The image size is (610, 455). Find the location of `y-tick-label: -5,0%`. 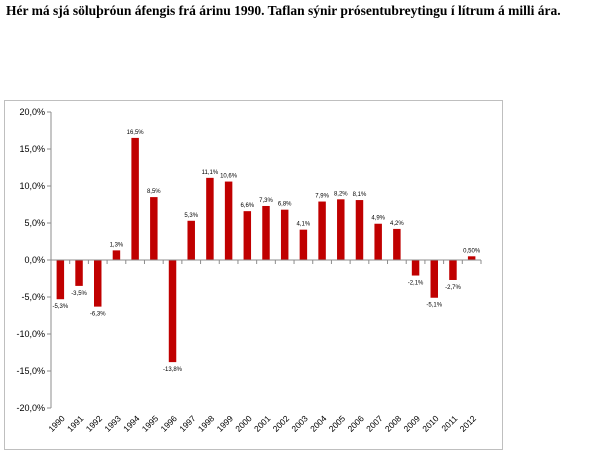

y-tick-label: -5,0% is located at coordinates (33, 297).